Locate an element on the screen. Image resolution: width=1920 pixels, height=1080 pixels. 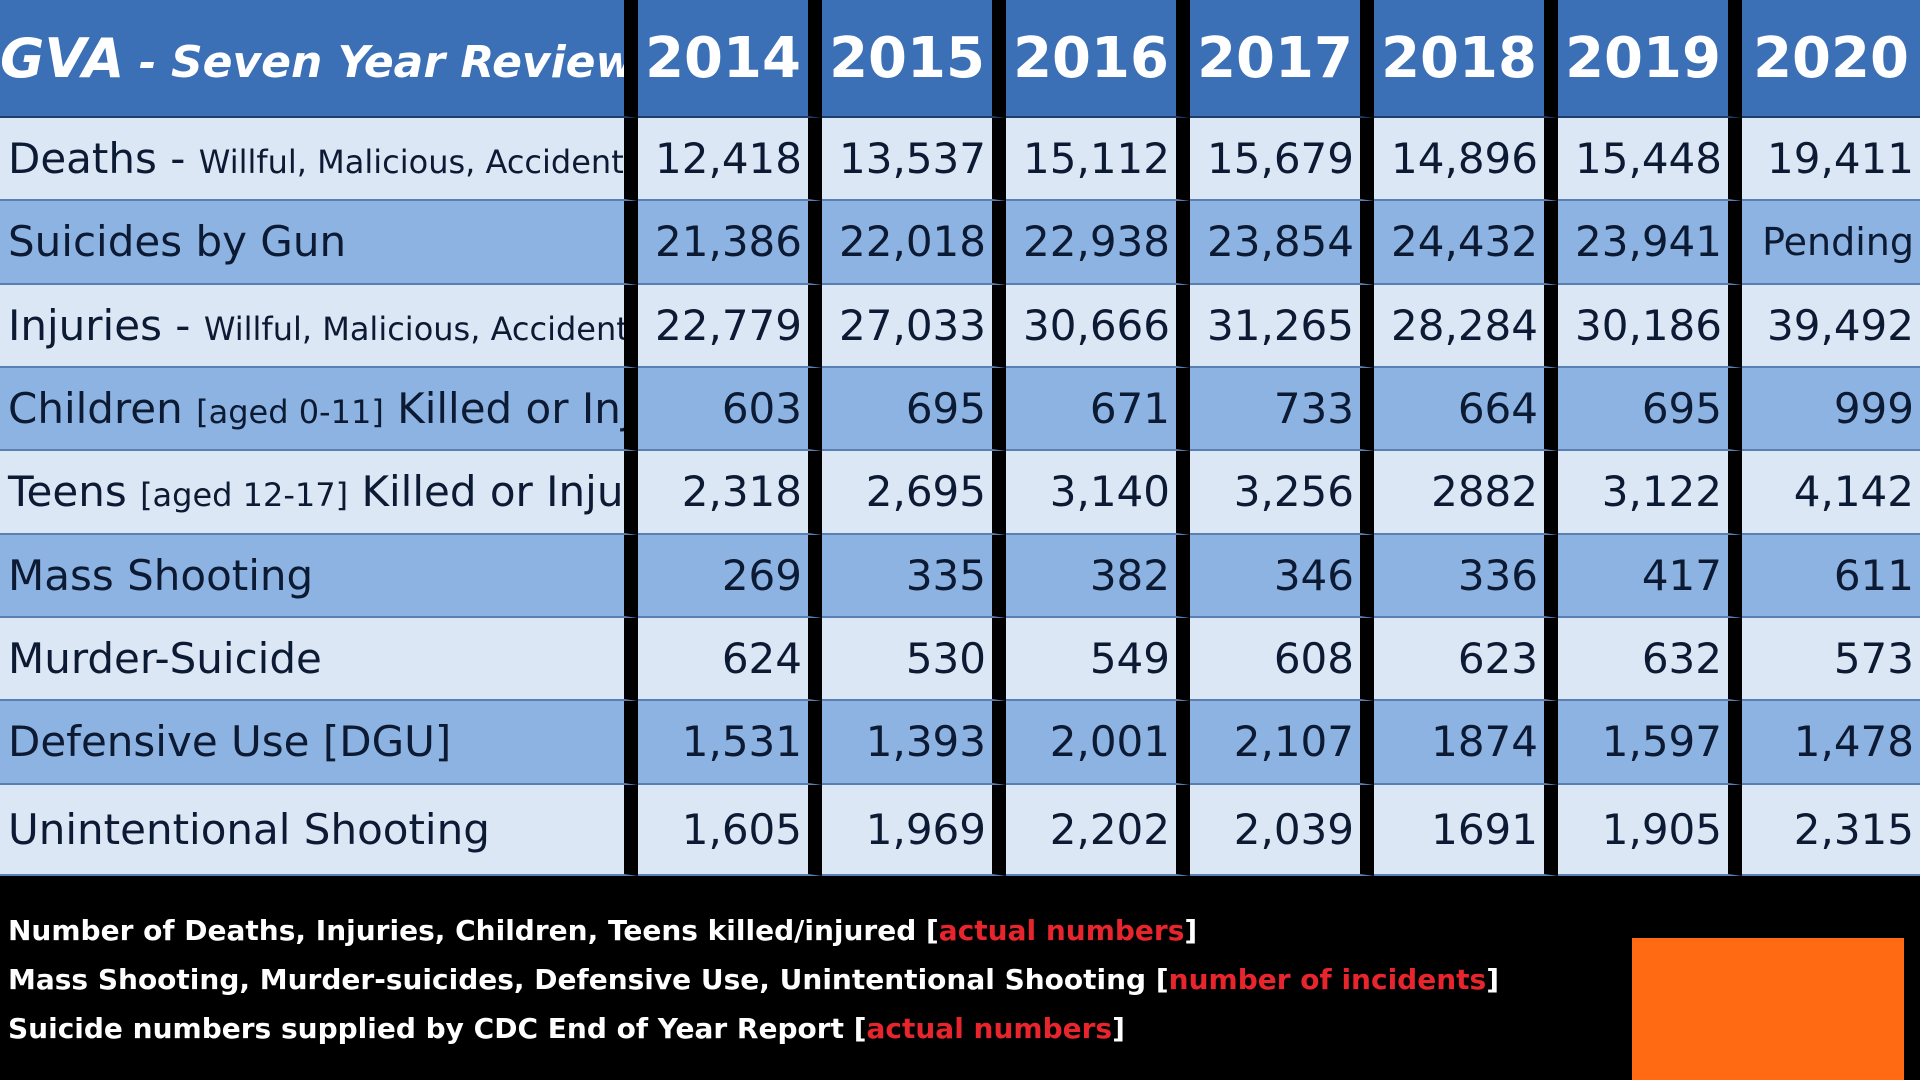
table-cell: 27,033 is located at coordinates (914, 326).